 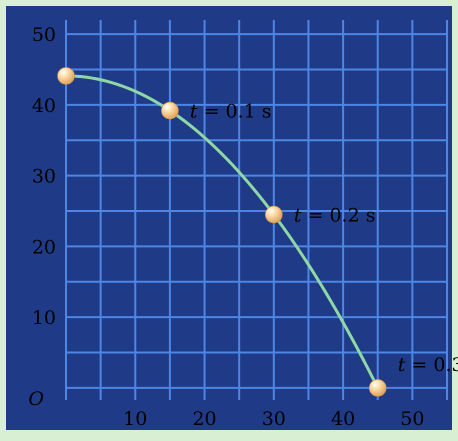 What do you see at coordinates (135, 419) in the screenshot?
I see `x-tick-label: 10` at bounding box center [135, 419].